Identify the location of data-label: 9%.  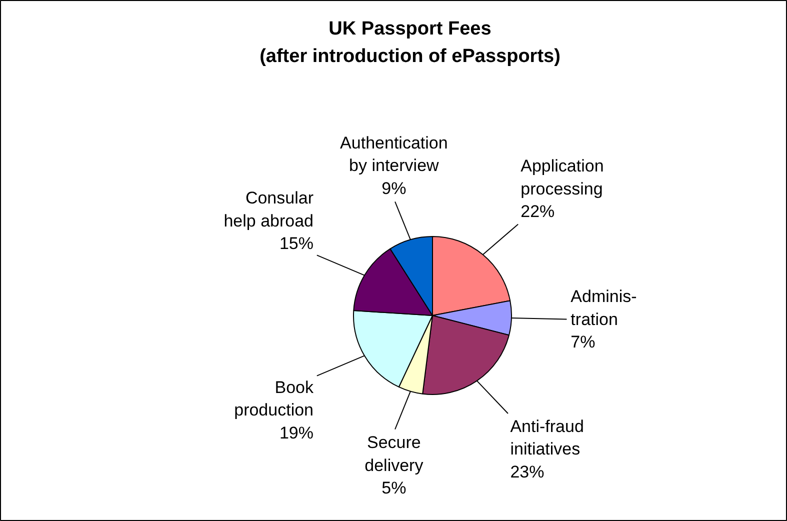
(394, 188).